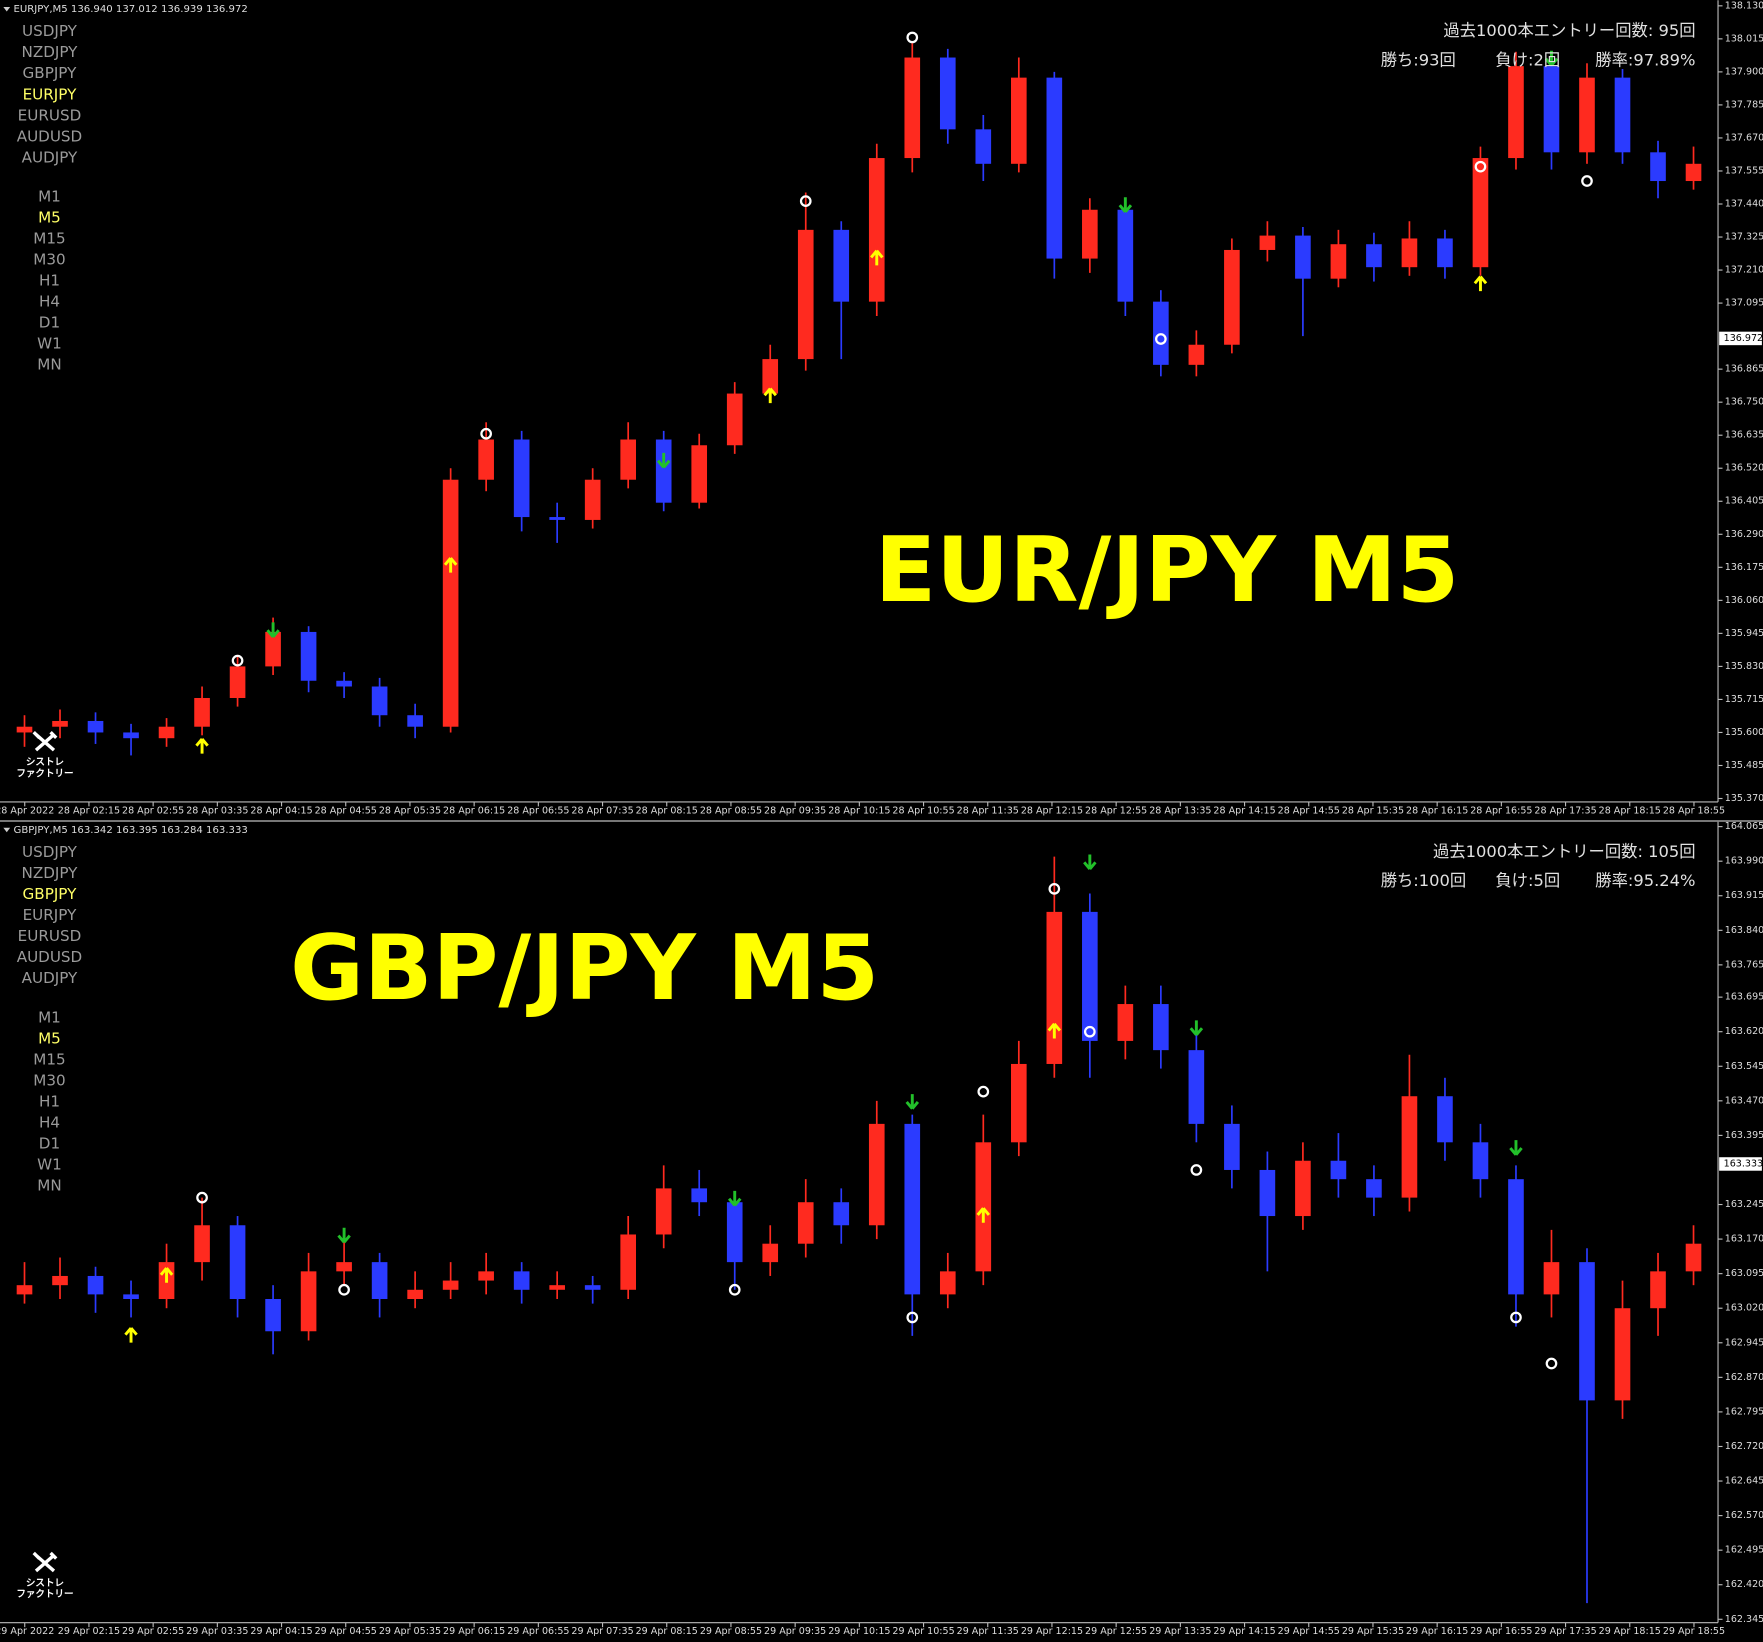 This screenshot has width=1763, height=1642. I want to click on x-tick-label: 29 Apr 18:15, so click(1630, 1631).